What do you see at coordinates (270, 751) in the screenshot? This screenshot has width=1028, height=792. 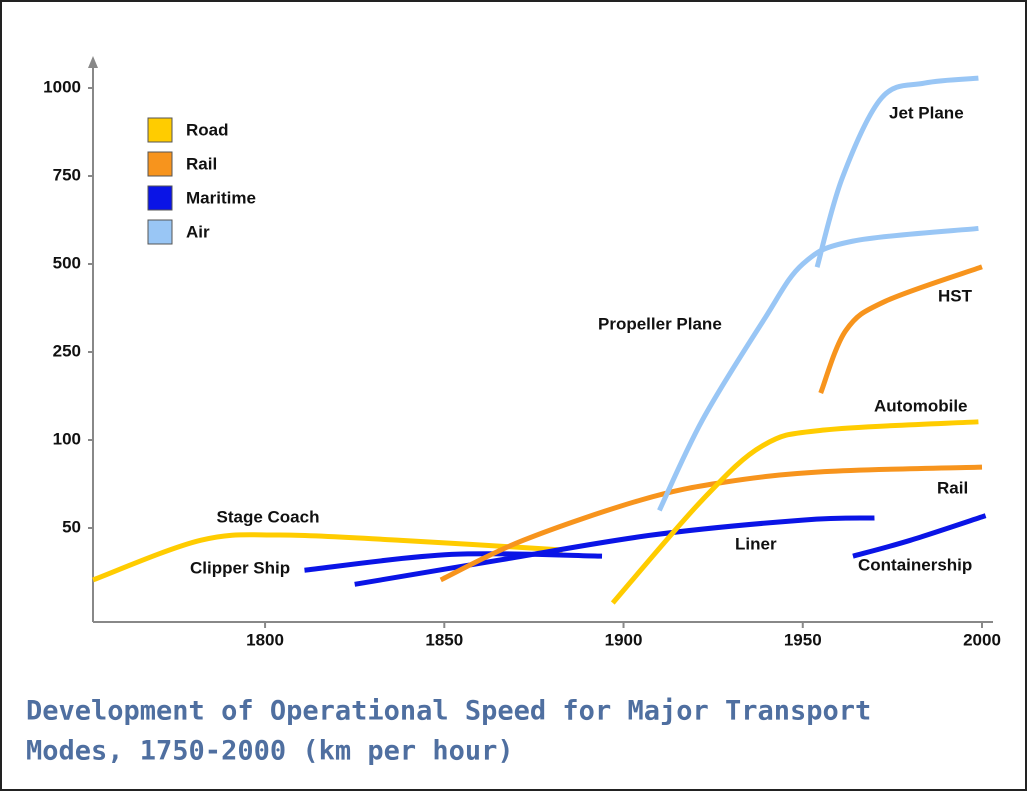 I see `chart-title: Modes, 1750-2000 (km per hour)` at bounding box center [270, 751].